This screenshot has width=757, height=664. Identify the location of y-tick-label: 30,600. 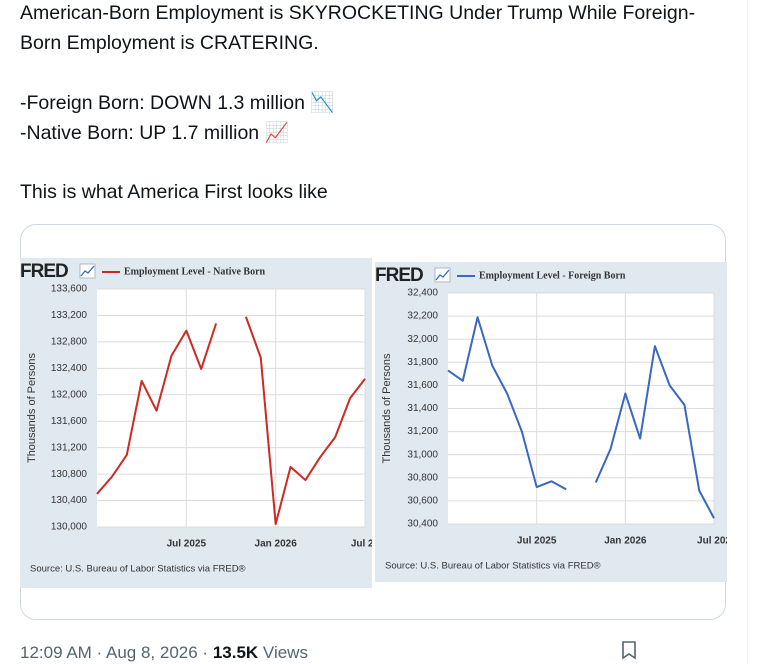
(422, 501).